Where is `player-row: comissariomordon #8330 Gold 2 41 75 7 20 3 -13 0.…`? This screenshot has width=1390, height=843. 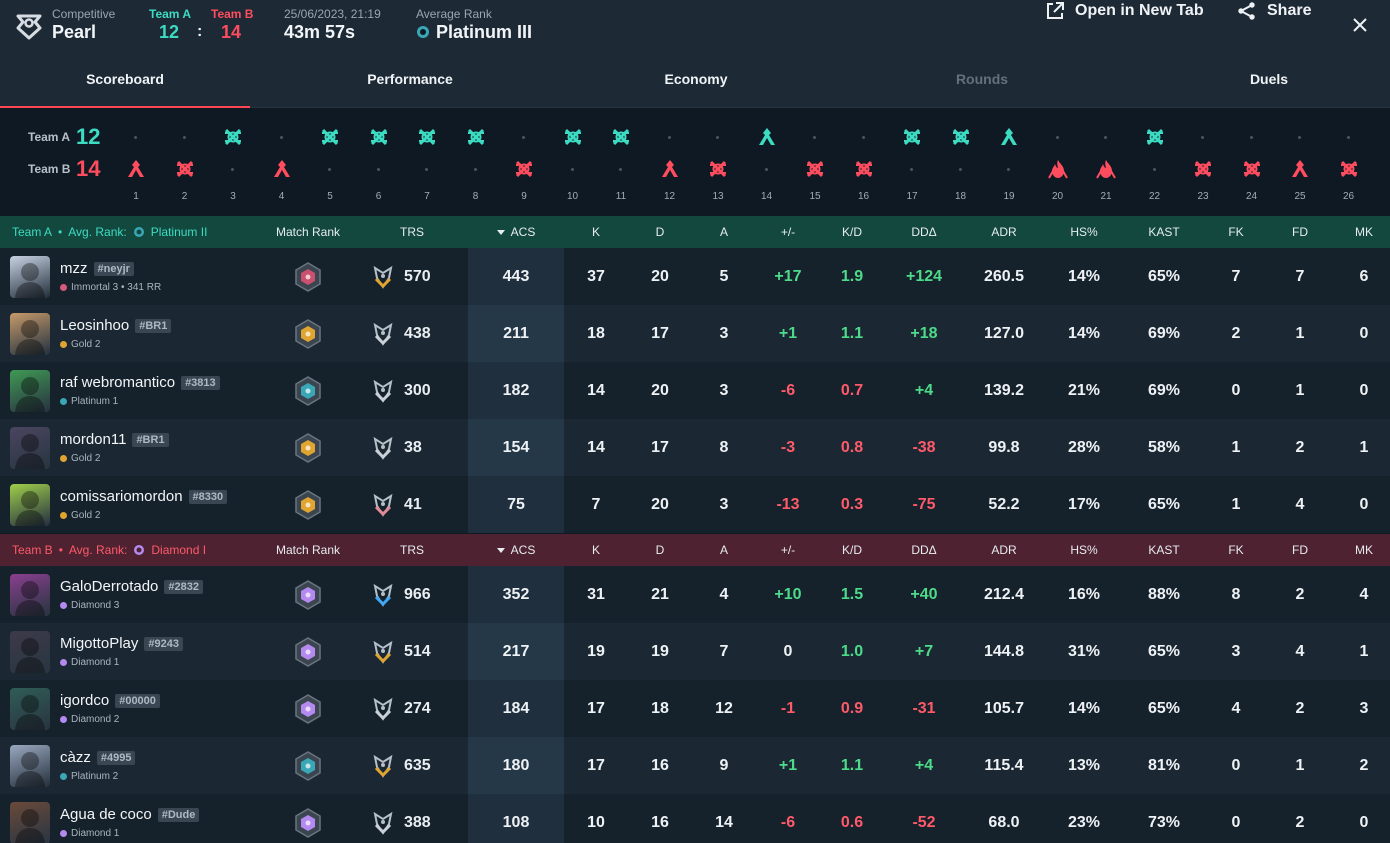 player-row: comissariomordon #8330 Gold 2 41 75 7 20 3 -13 0.… is located at coordinates (695, 504).